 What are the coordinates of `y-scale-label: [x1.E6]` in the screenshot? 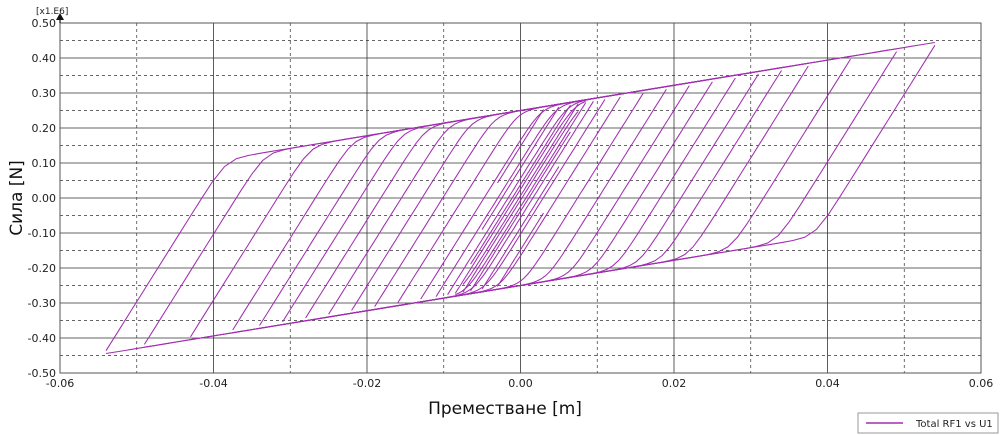 It's located at (52, 12).